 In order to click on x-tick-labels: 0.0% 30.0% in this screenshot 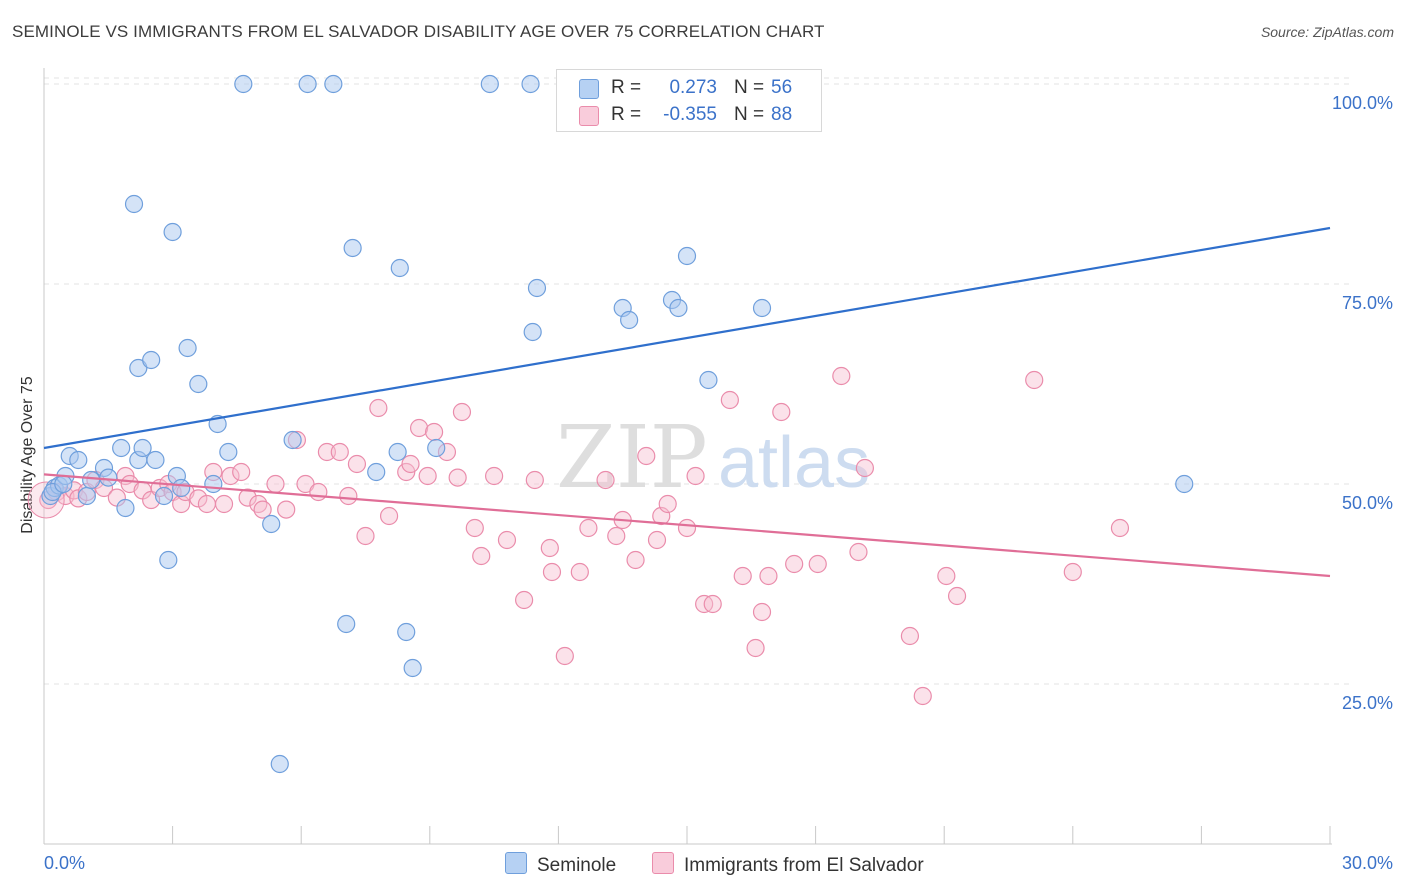, I will do `click(718, 863)`.